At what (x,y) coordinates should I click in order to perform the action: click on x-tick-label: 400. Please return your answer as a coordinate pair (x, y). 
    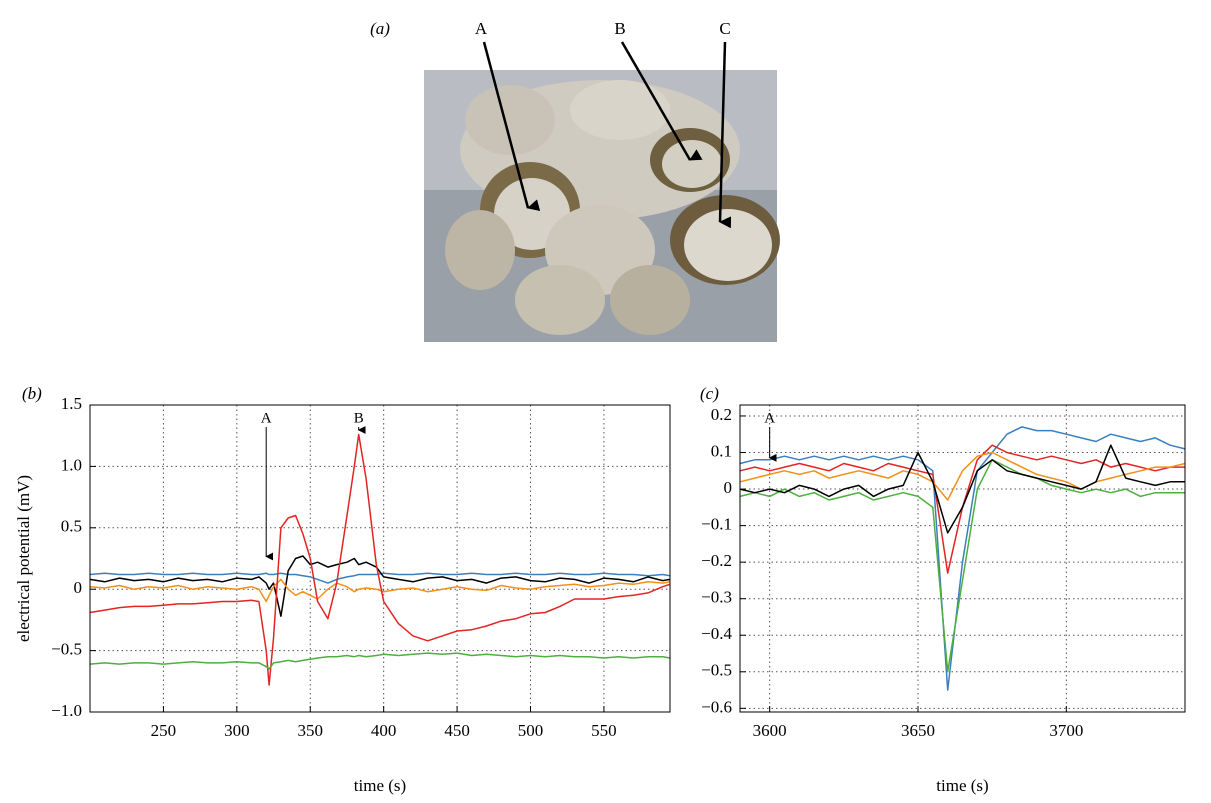
    Looking at the image, I should click on (384, 730).